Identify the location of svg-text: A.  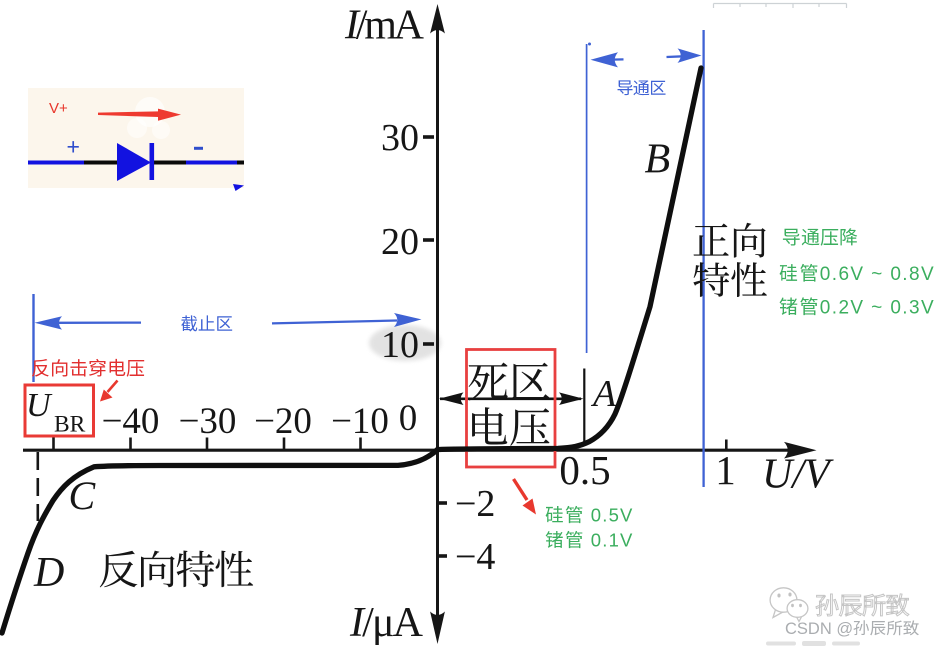
(603, 389).